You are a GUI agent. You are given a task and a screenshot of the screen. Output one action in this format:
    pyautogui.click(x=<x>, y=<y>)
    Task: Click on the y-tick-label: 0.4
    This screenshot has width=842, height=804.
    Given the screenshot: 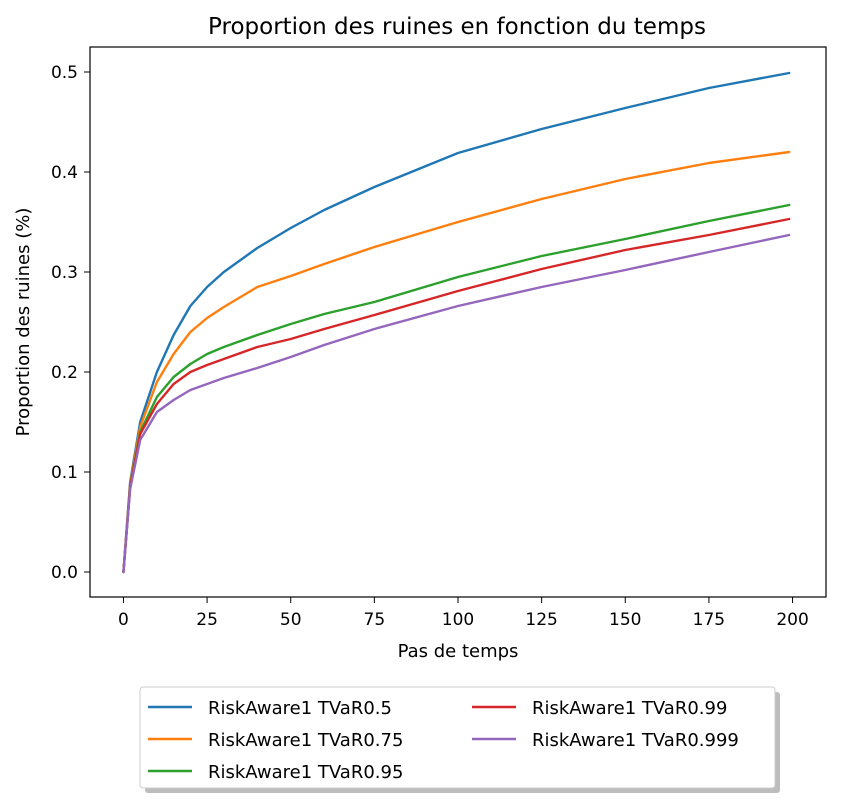 What is the action you would take?
    pyautogui.click(x=64, y=173)
    